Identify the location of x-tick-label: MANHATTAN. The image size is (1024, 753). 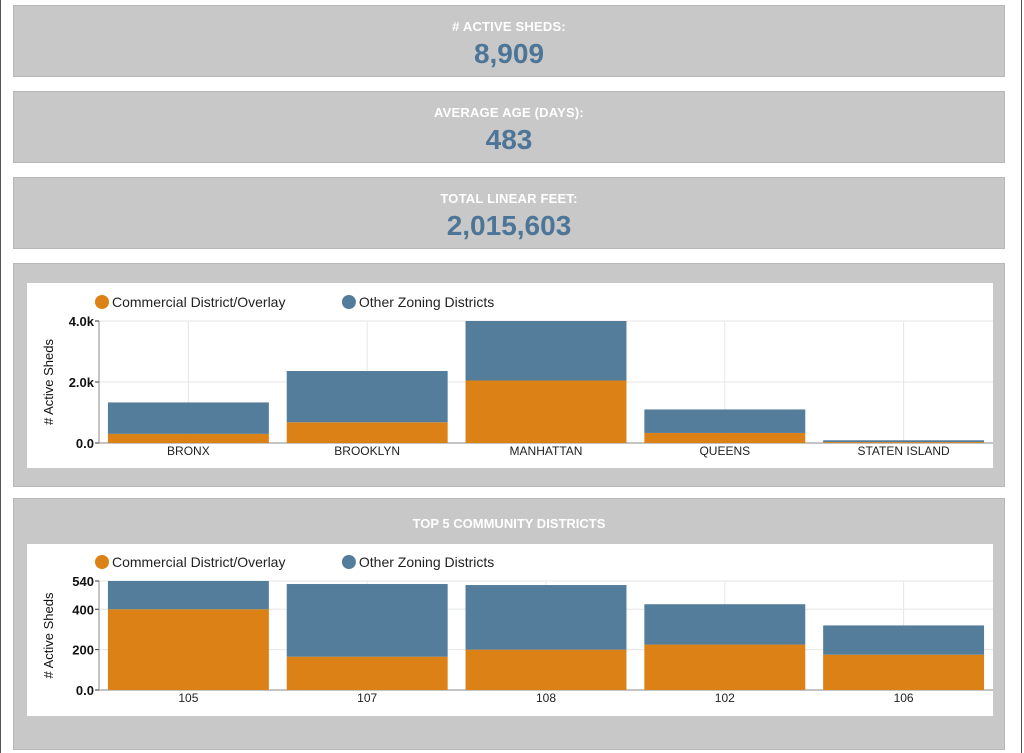
(546, 451).